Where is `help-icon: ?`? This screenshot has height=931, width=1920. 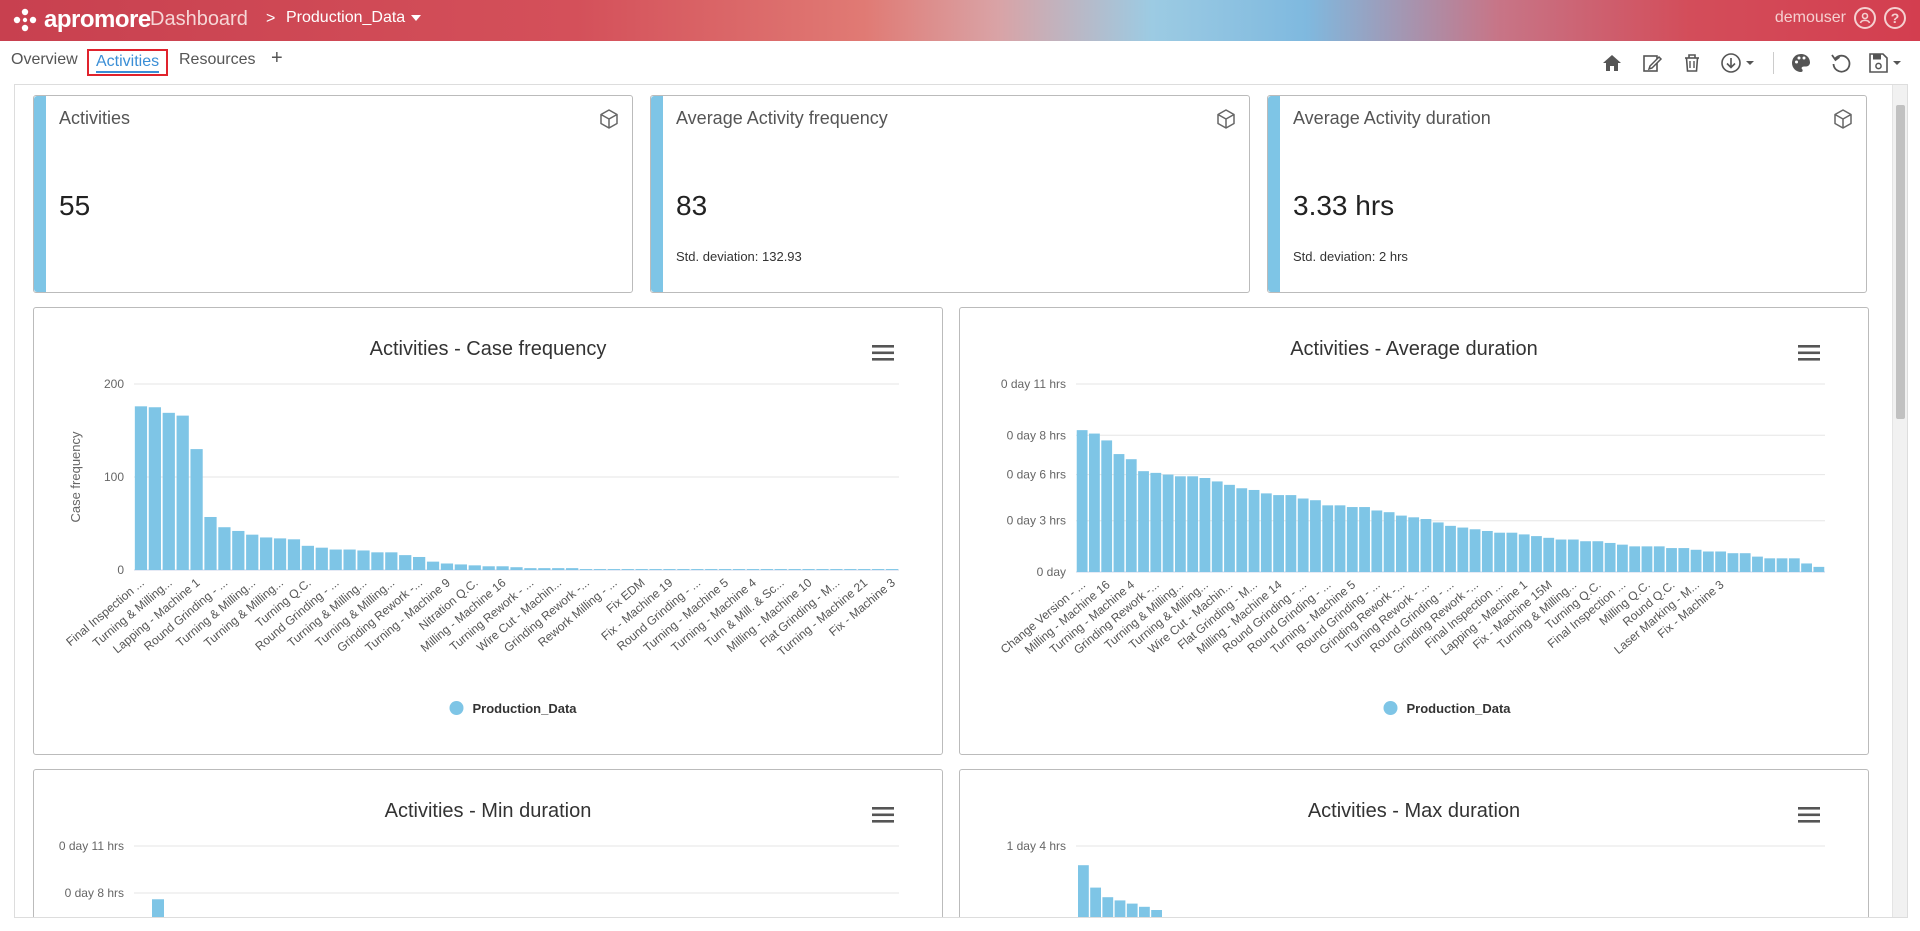
help-icon: ? is located at coordinates (1895, 18).